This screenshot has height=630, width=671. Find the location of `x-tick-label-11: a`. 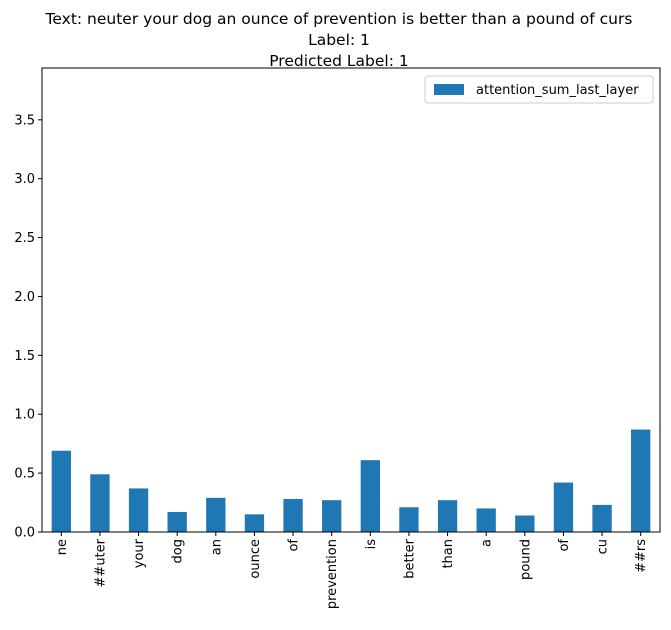

x-tick-label-11: a is located at coordinates (487, 543).